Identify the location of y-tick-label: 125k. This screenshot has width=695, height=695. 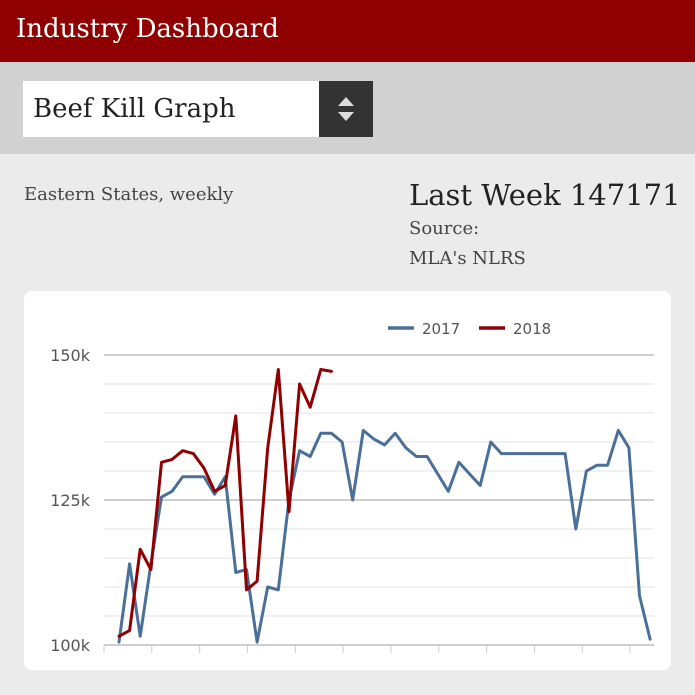
(70, 500).